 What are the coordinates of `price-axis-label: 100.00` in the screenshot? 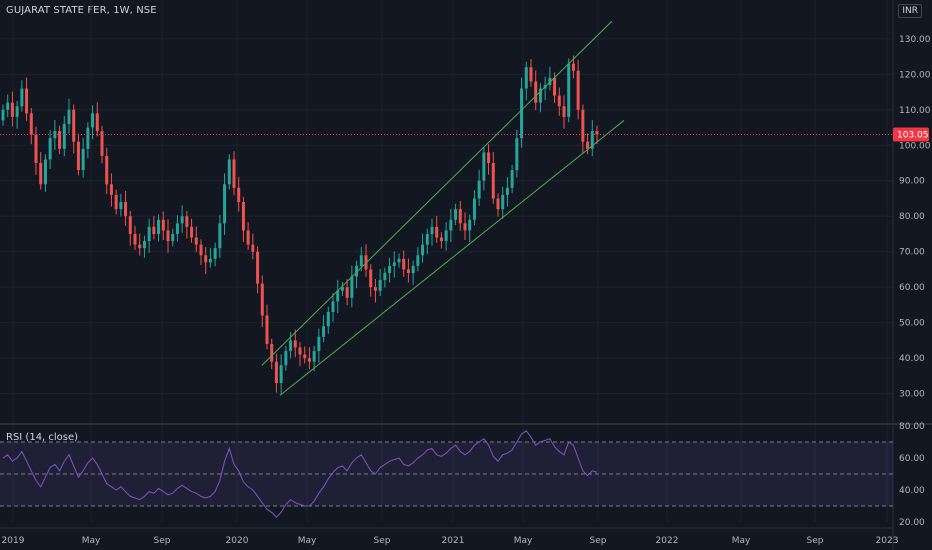 It's located at (915, 146).